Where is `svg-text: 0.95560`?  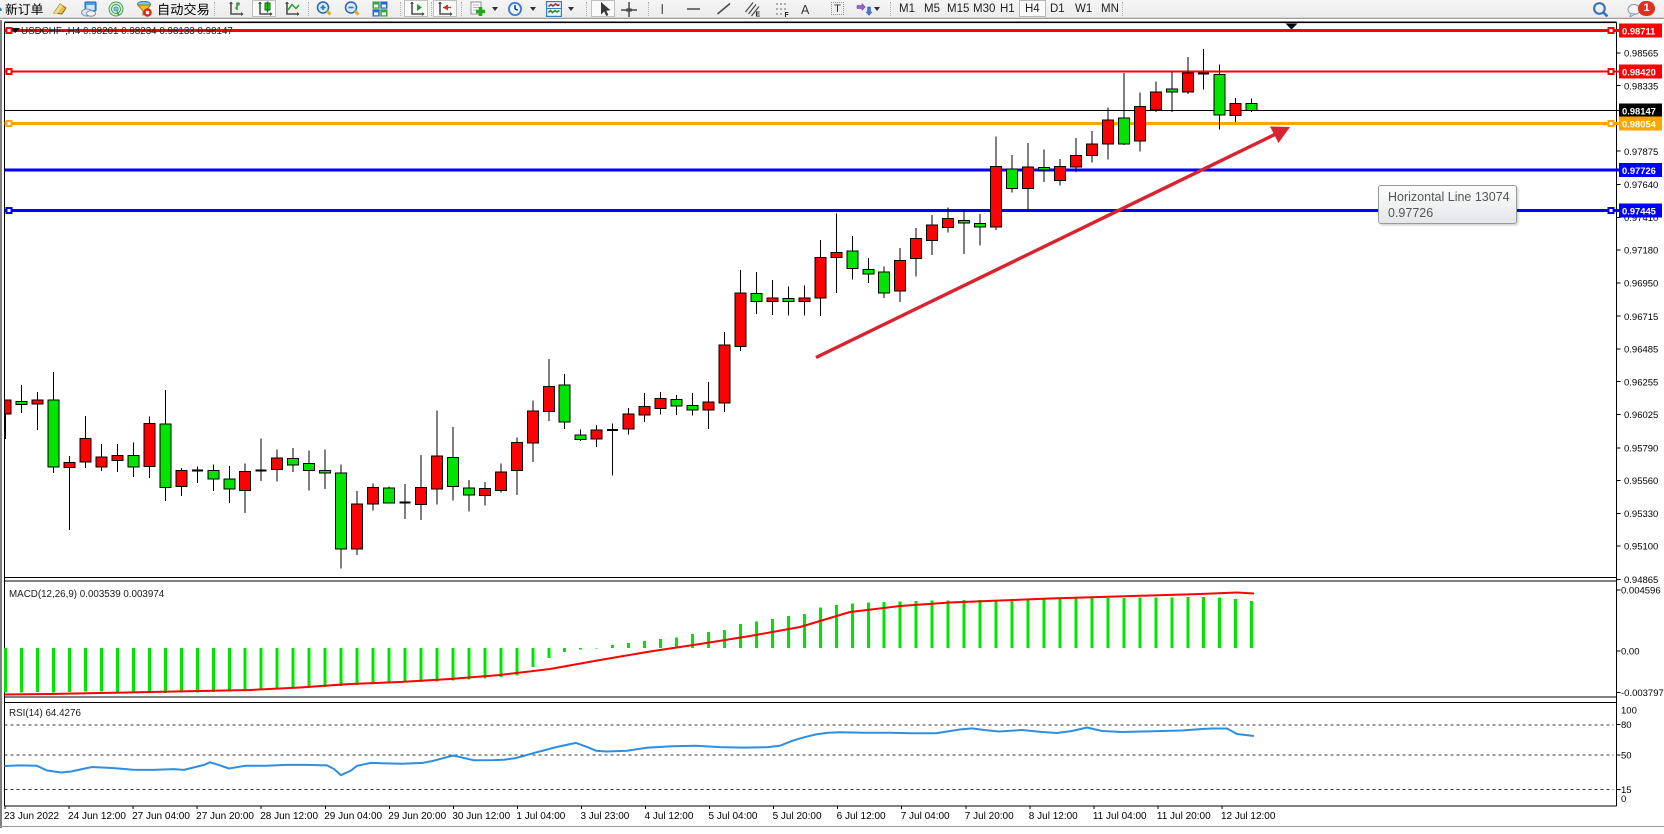 svg-text: 0.95560 is located at coordinates (1641, 481).